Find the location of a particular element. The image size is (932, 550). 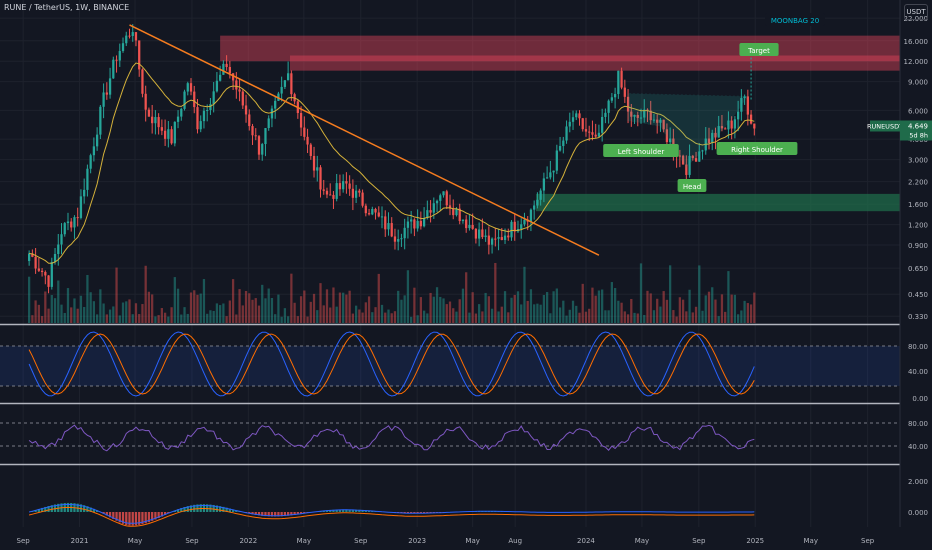

price-tick-label: 3.000 is located at coordinates (918, 161).